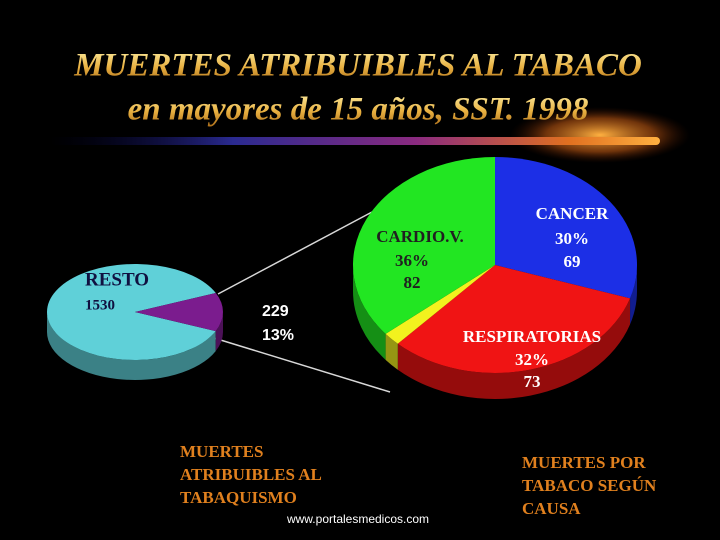 The width and height of the screenshot is (720, 540). Describe the element at coordinates (251, 474) in the screenshot. I see `caption: ATRIBUIBLES AL` at that location.